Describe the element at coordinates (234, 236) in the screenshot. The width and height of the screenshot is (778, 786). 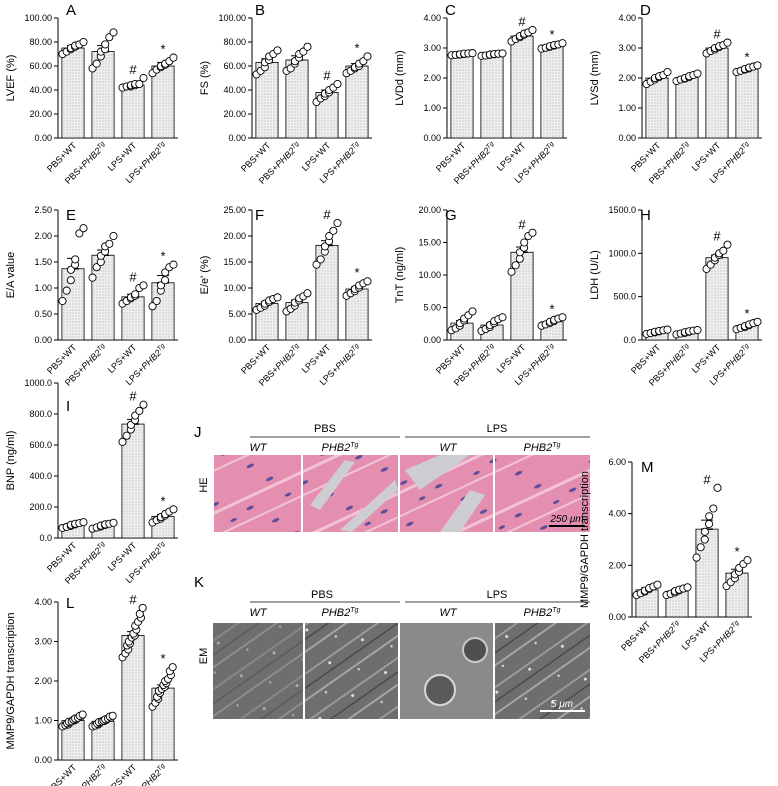
I see `y-tick-label: 20.00` at that location.